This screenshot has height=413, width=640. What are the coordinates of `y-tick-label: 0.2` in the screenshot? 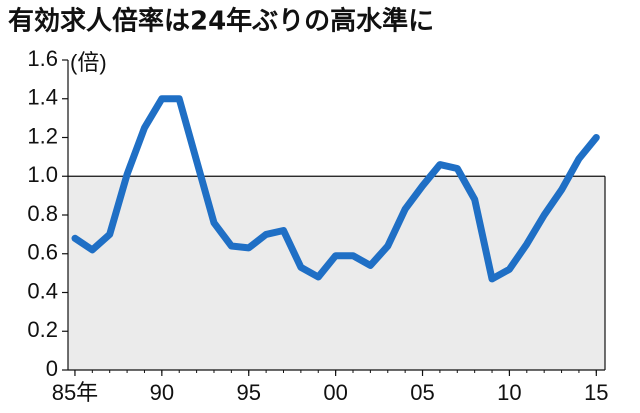 It's located at (42, 329).